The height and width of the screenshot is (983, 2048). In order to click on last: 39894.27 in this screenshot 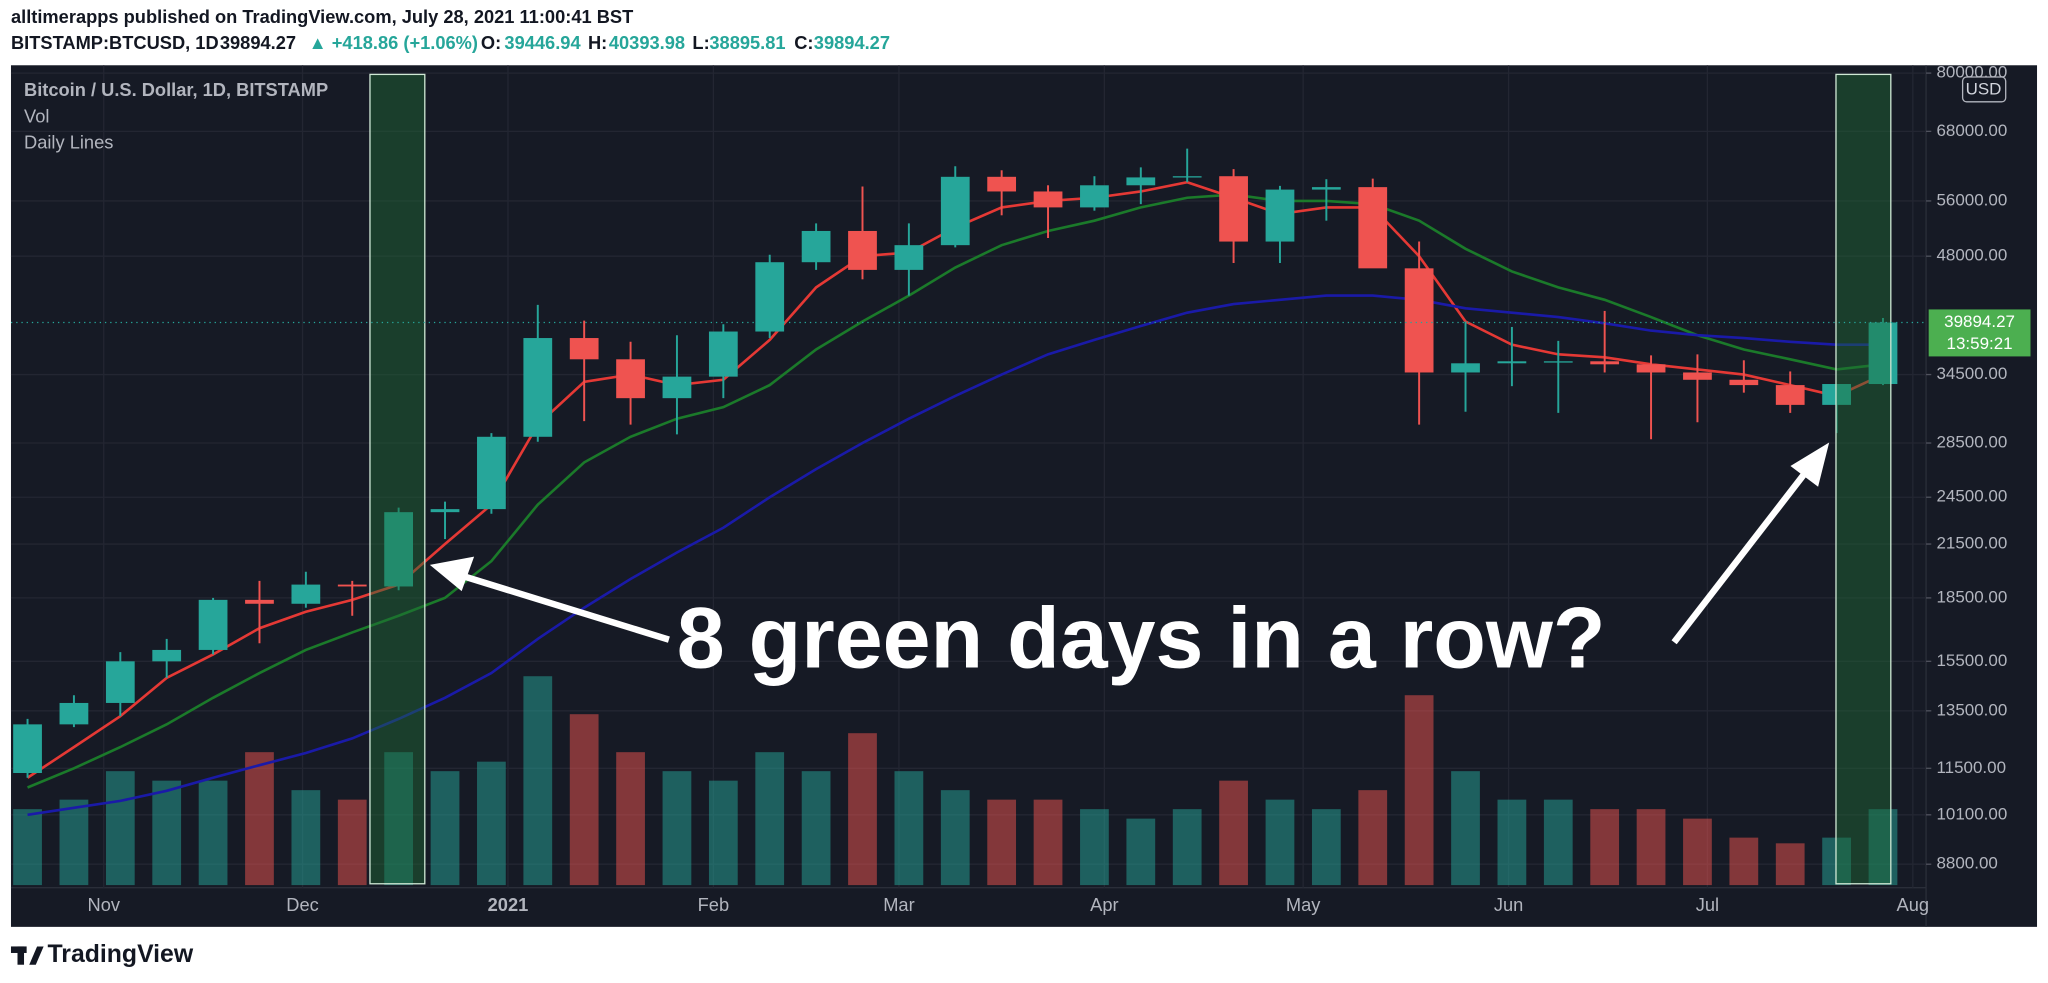, I will do `click(258, 42)`.